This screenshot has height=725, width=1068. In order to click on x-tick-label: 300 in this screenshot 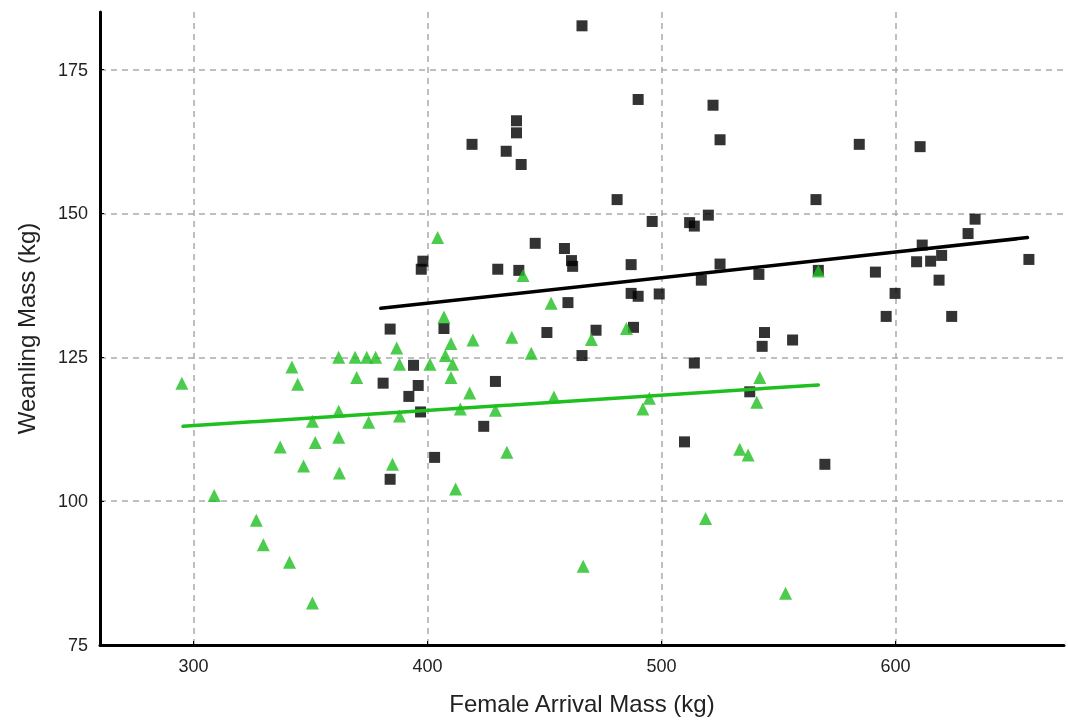, I will do `click(193, 666)`.